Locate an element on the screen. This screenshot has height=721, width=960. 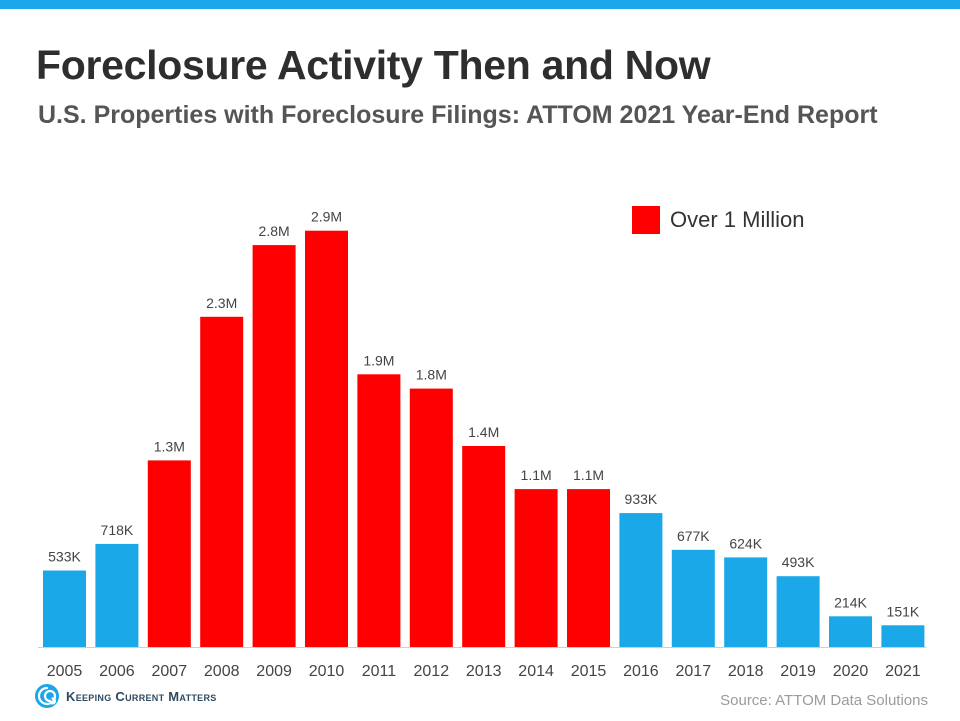
brand-name: Keeping Current Matters is located at coordinates (141, 696).